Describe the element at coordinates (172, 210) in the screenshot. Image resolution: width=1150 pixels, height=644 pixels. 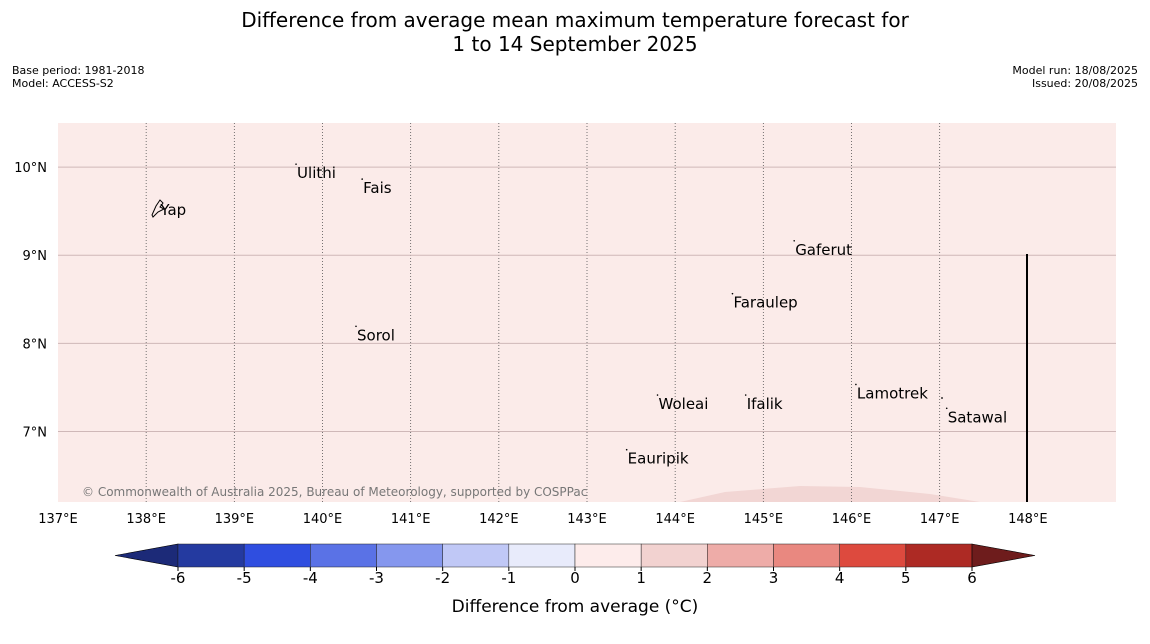
I see `place-label-yap: Yap` at that location.